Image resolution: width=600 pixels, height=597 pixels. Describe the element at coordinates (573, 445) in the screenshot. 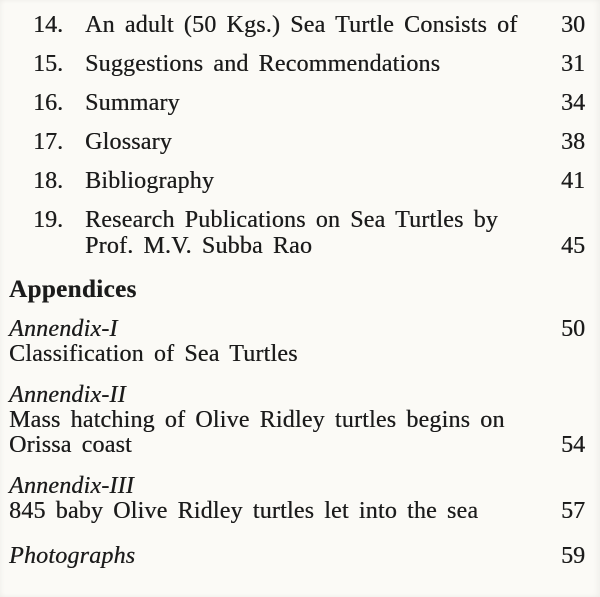

I see `appendix-page-number: 54` at that location.